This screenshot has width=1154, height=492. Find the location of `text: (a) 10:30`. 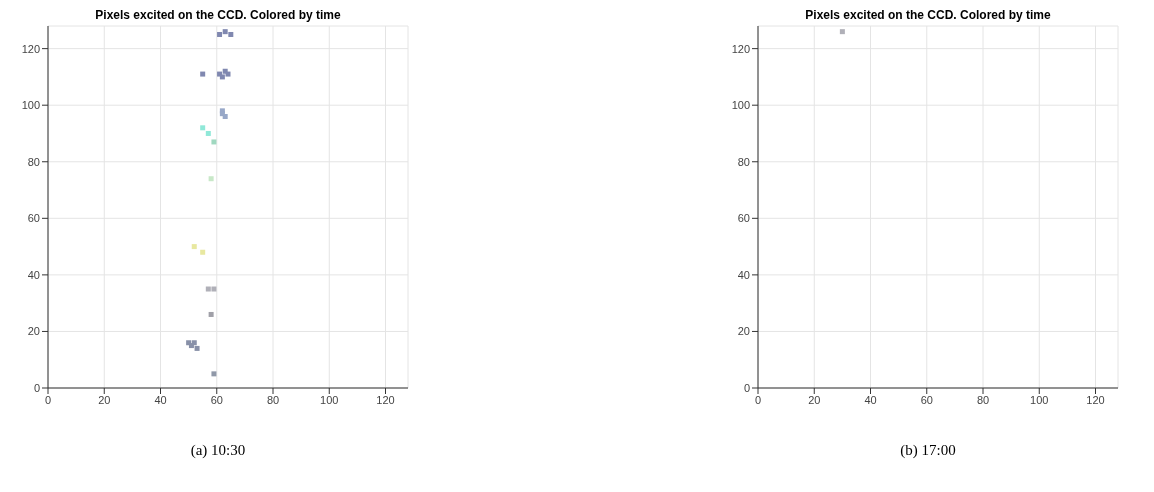

text: (a) 10:30 is located at coordinates (218, 450).